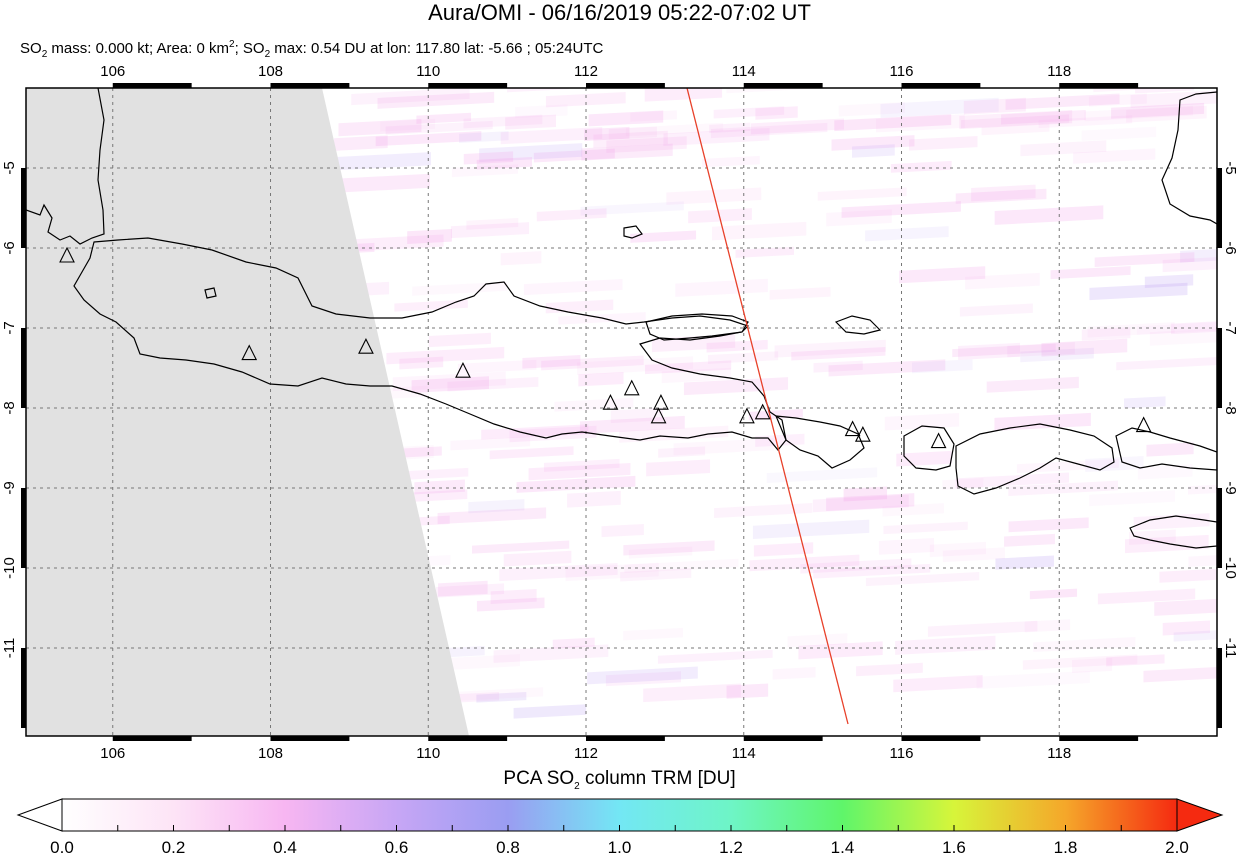  What do you see at coordinates (174, 846) in the screenshot?
I see `colorbar-tick-label: 0.2` at bounding box center [174, 846].